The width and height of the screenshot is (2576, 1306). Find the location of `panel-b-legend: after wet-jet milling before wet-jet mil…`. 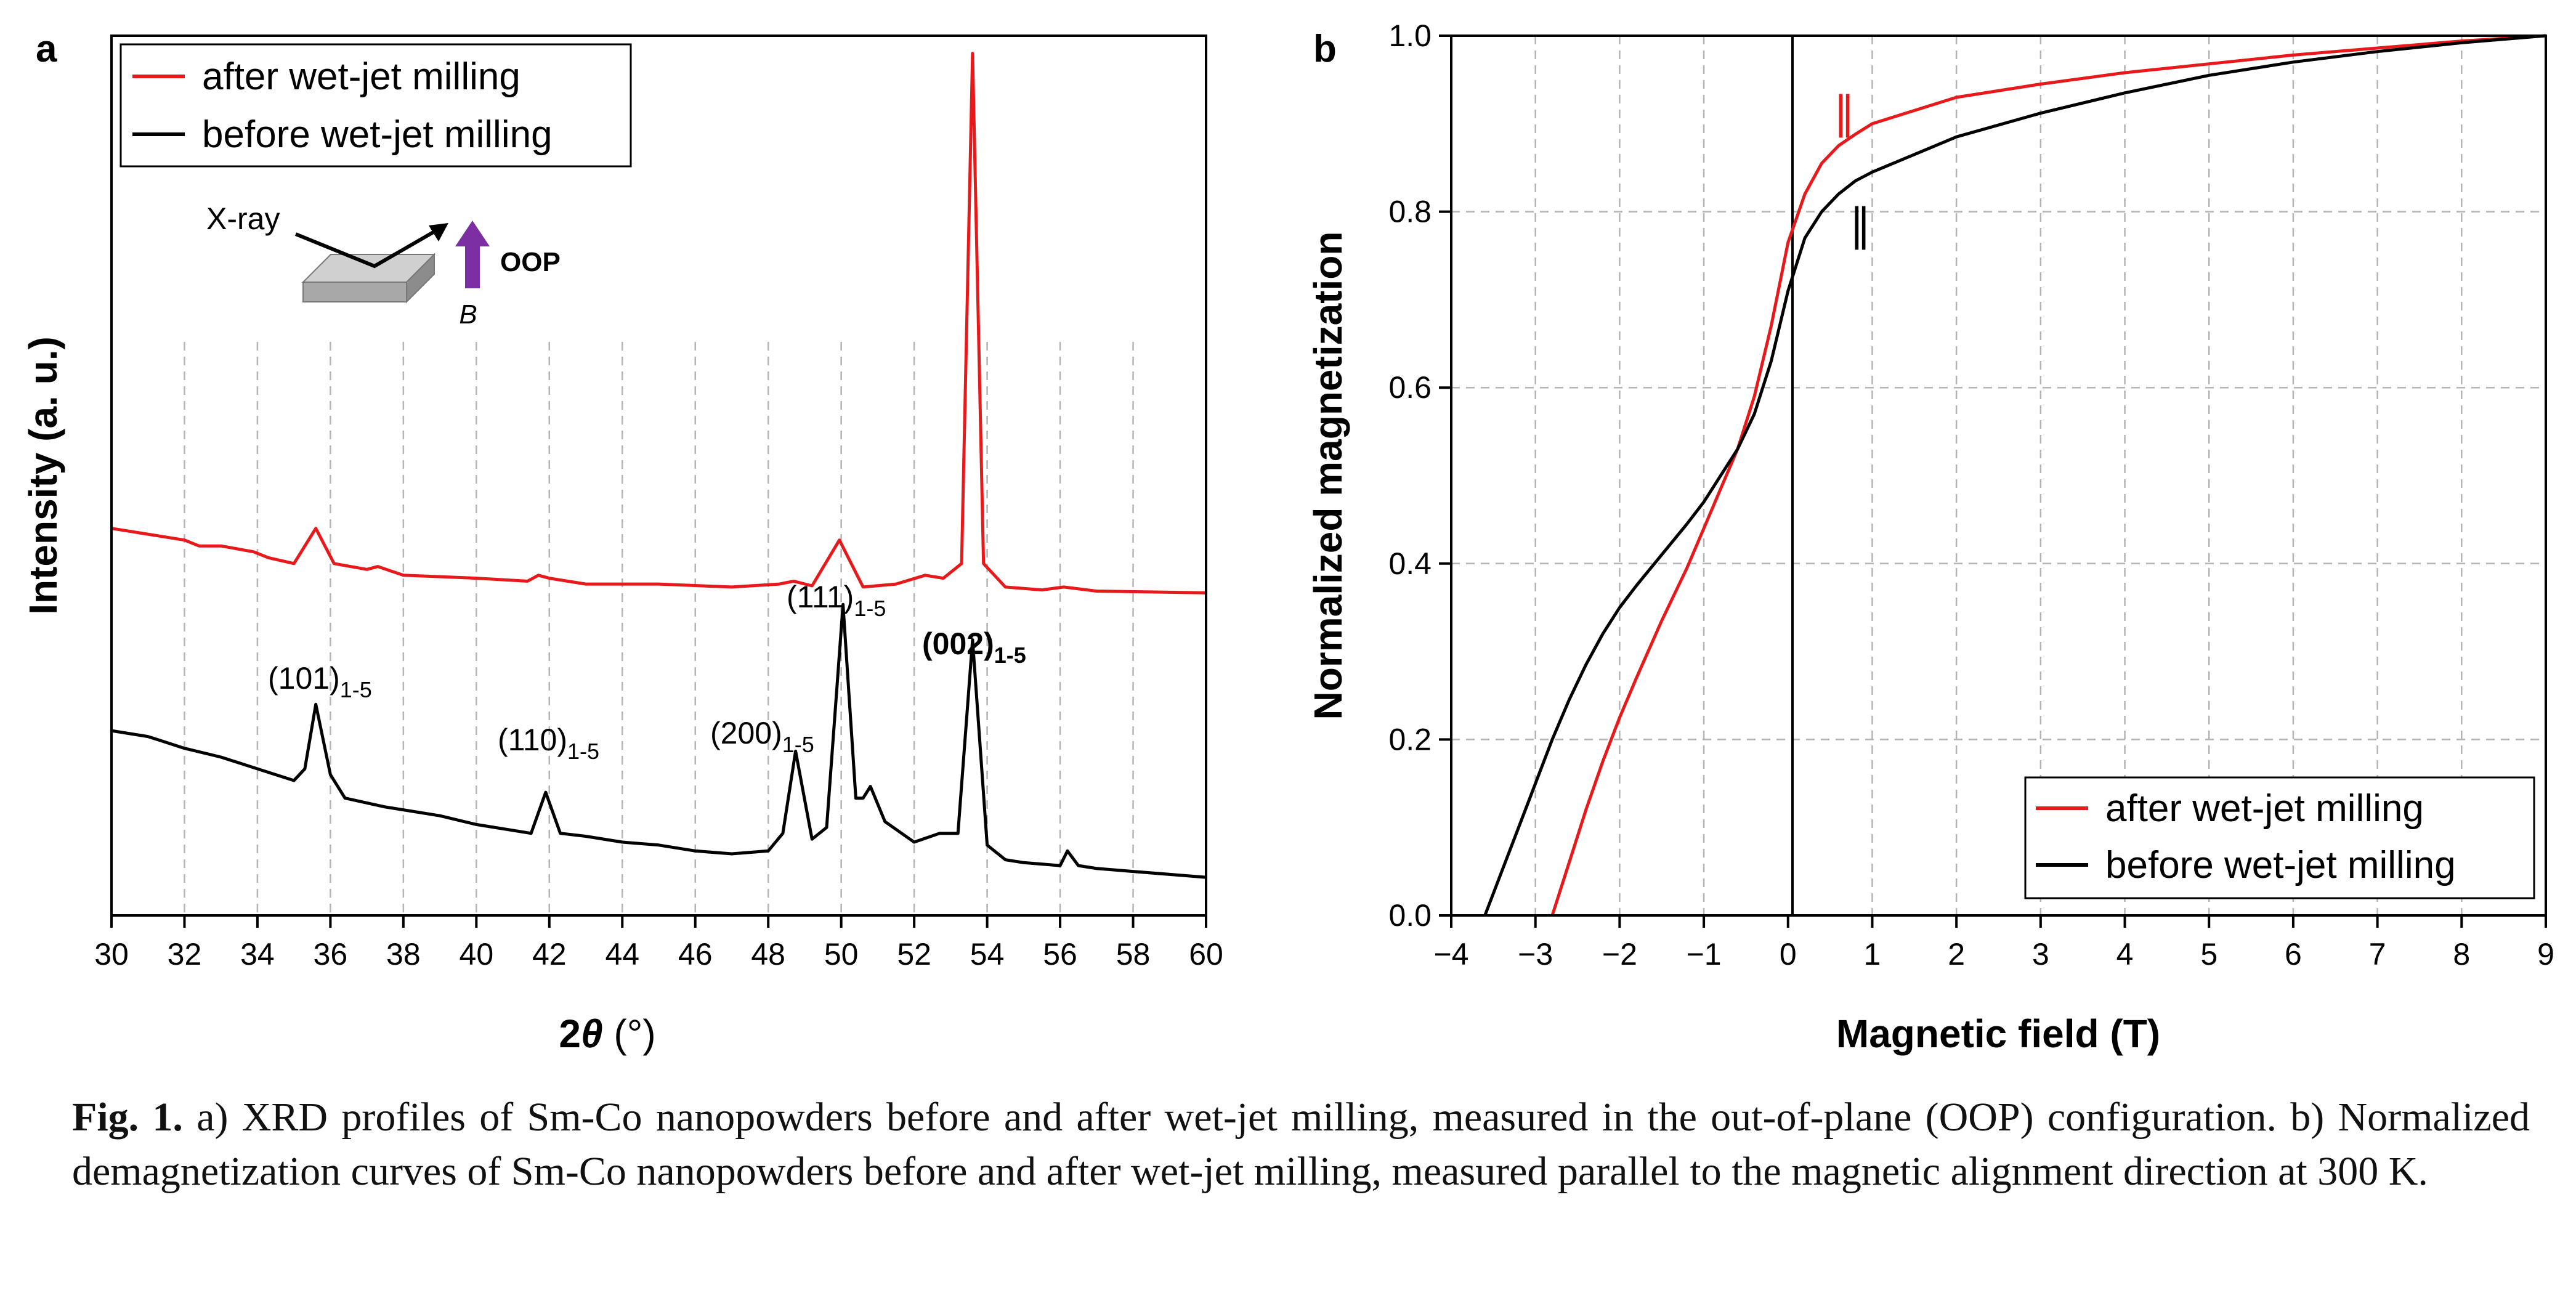

panel-b-legend: after wet-jet milling before wet-jet mil… is located at coordinates (2279, 837).